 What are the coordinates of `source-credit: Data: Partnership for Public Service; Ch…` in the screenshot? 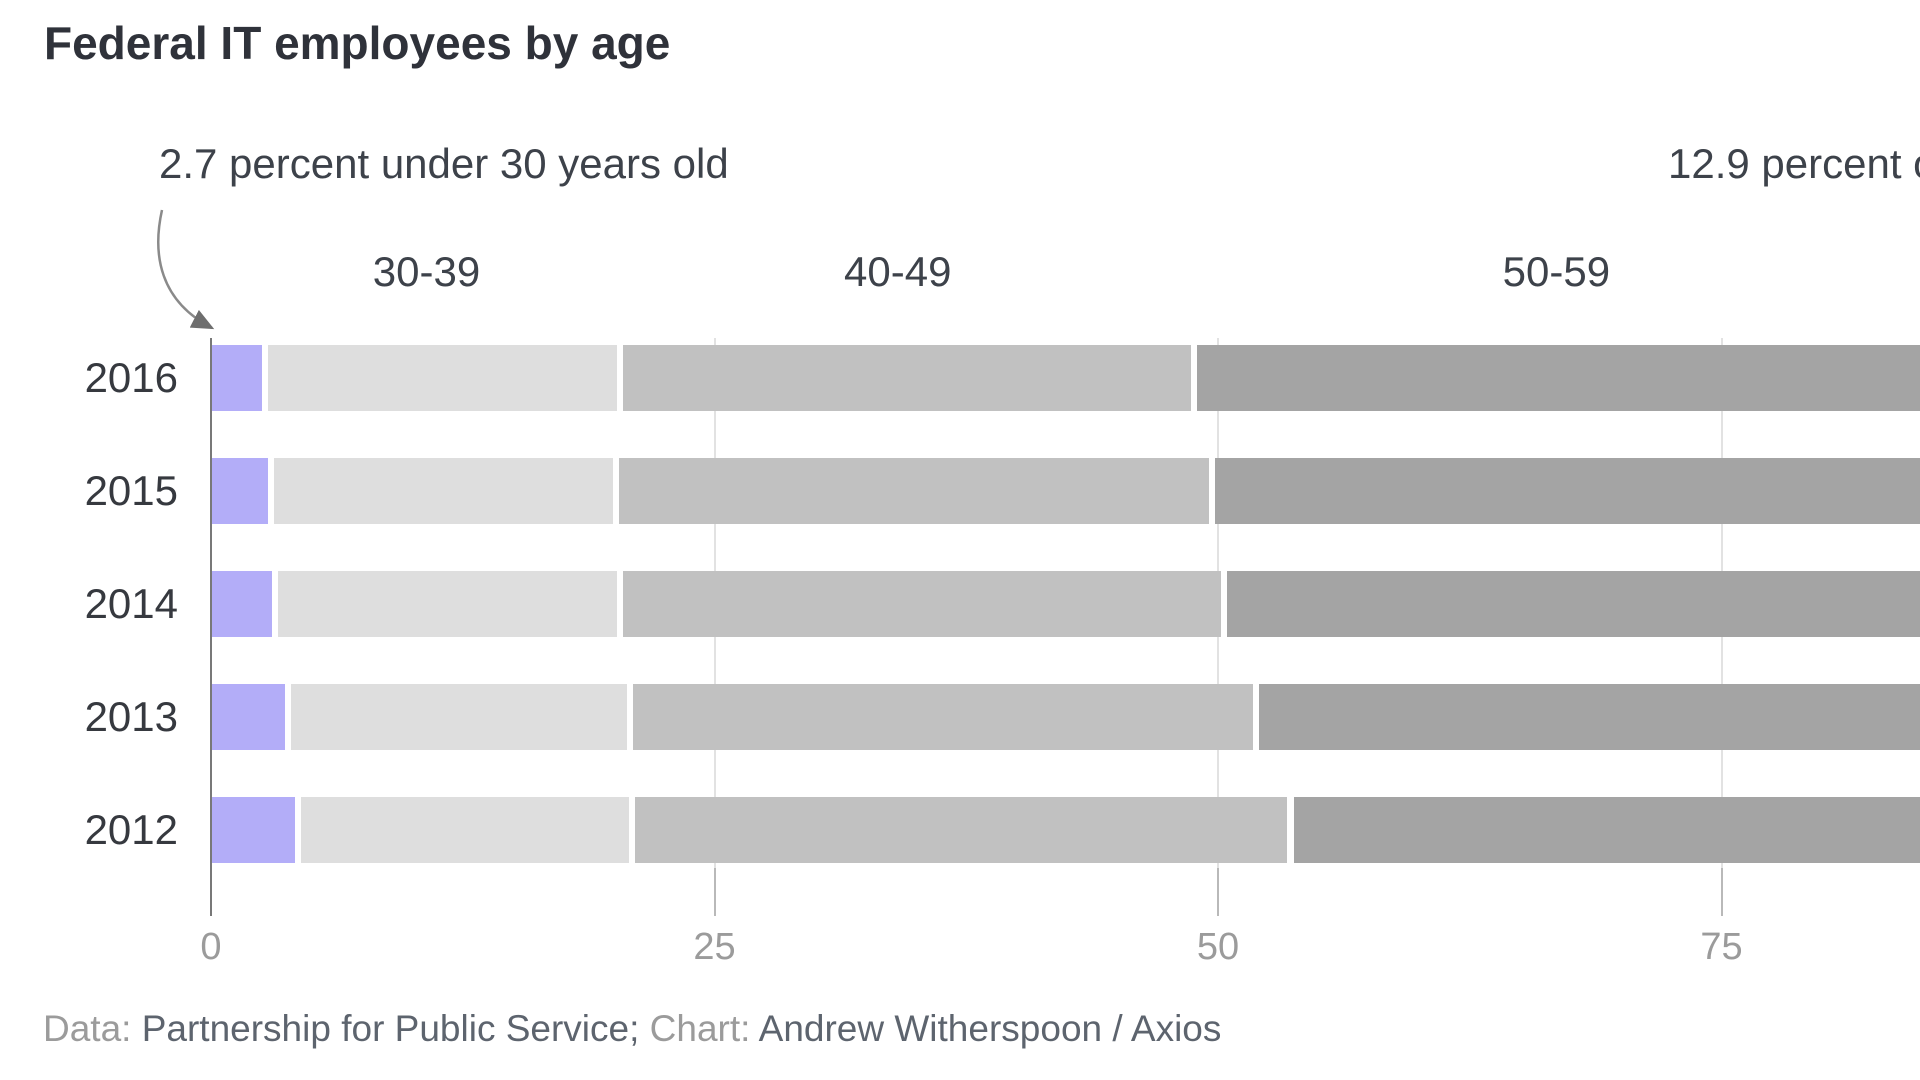 It's located at (632, 1029).